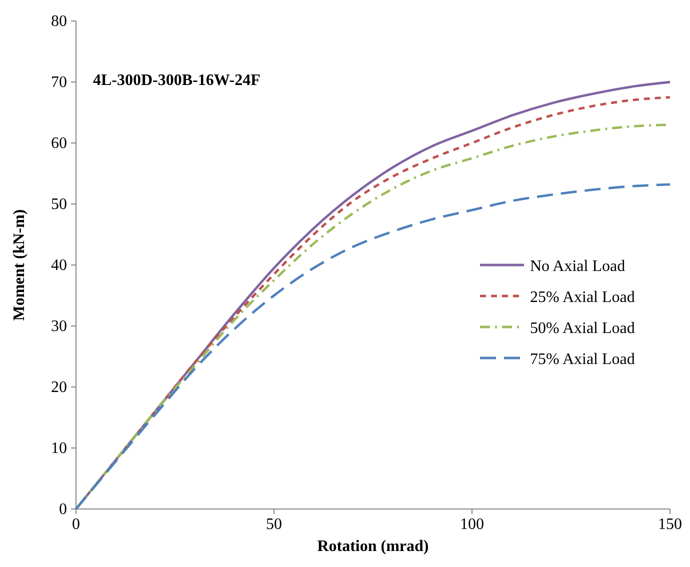 The image size is (690, 567). What do you see at coordinates (582, 297) in the screenshot?
I see `legend-label: 25% Axial Load` at bounding box center [582, 297].